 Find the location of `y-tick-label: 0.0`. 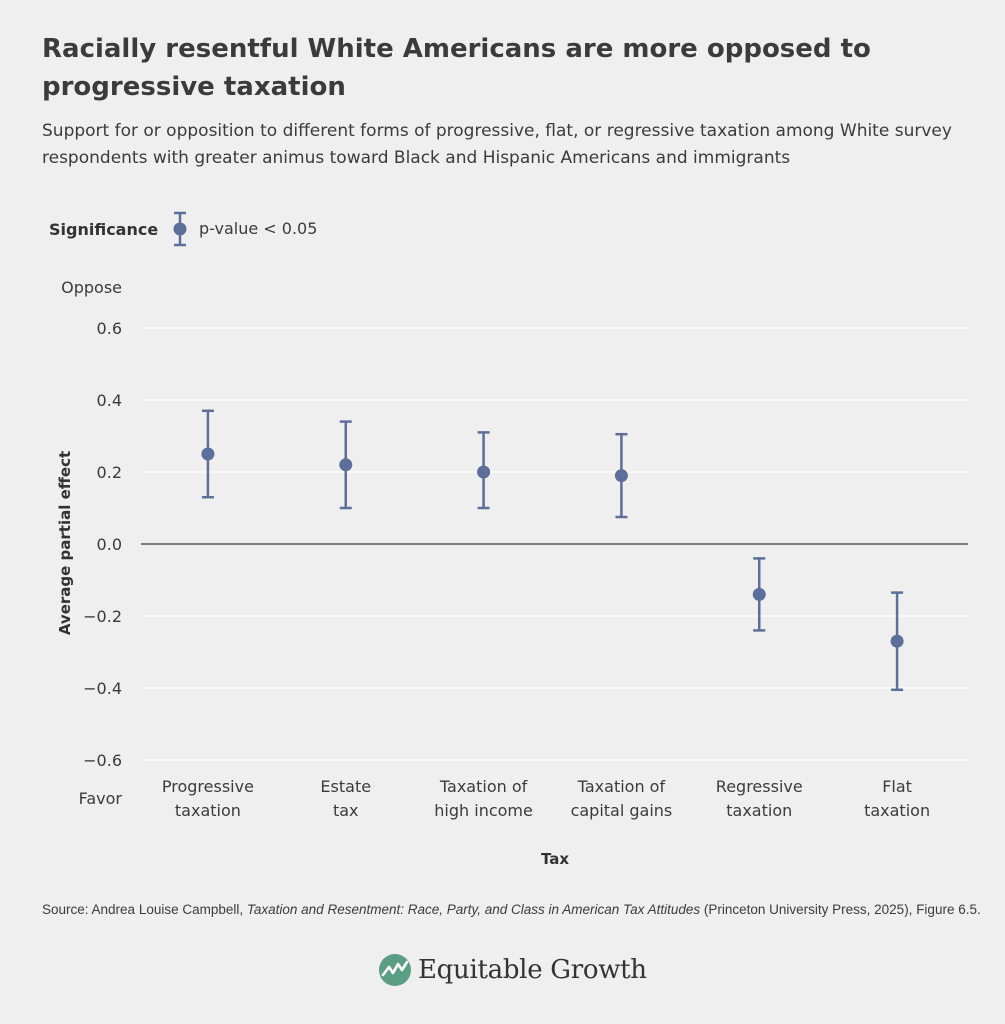

y-tick-label: 0.0 is located at coordinates (109, 544).